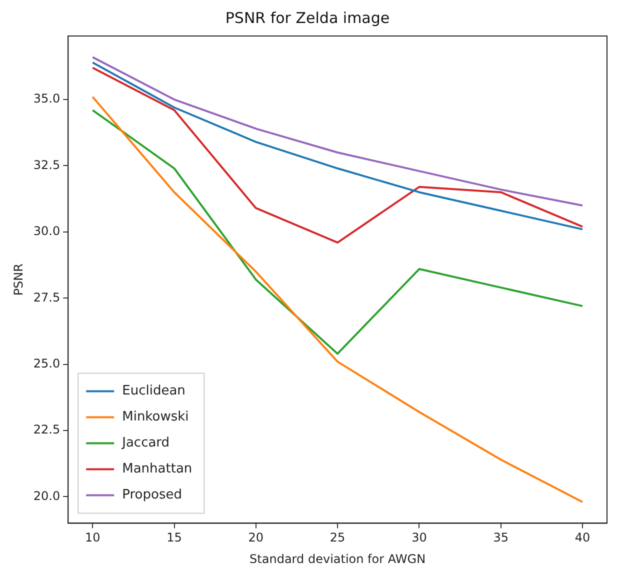 The height and width of the screenshot is (577, 619). What do you see at coordinates (46, 165) in the screenshot?
I see `y-tick-label: 32.5` at bounding box center [46, 165].